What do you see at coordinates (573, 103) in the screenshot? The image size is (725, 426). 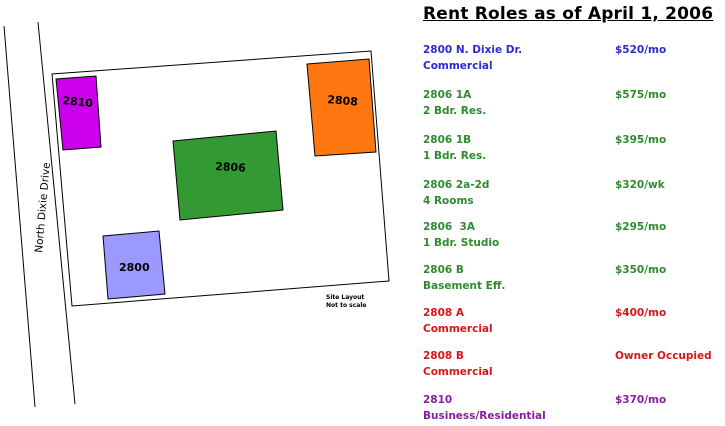 I see `rent-entry: 2806 1A 2 Bdr. Res. $575/mo` at bounding box center [573, 103].